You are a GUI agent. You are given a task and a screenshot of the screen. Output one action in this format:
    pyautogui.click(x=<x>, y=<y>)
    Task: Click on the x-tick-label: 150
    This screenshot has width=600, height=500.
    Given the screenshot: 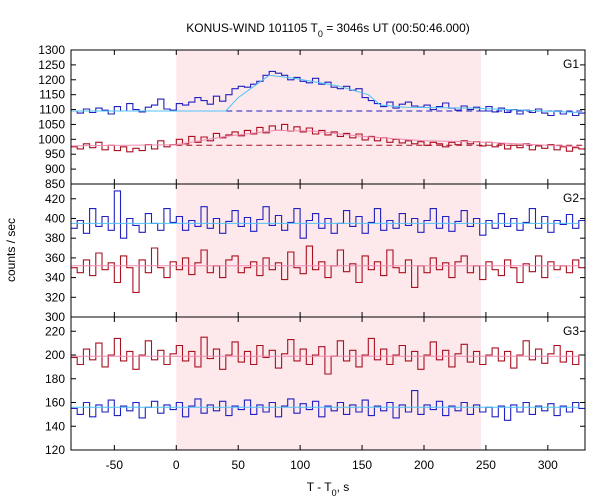 What is the action you would take?
    pyautogui.click(x=362, y=465)
    